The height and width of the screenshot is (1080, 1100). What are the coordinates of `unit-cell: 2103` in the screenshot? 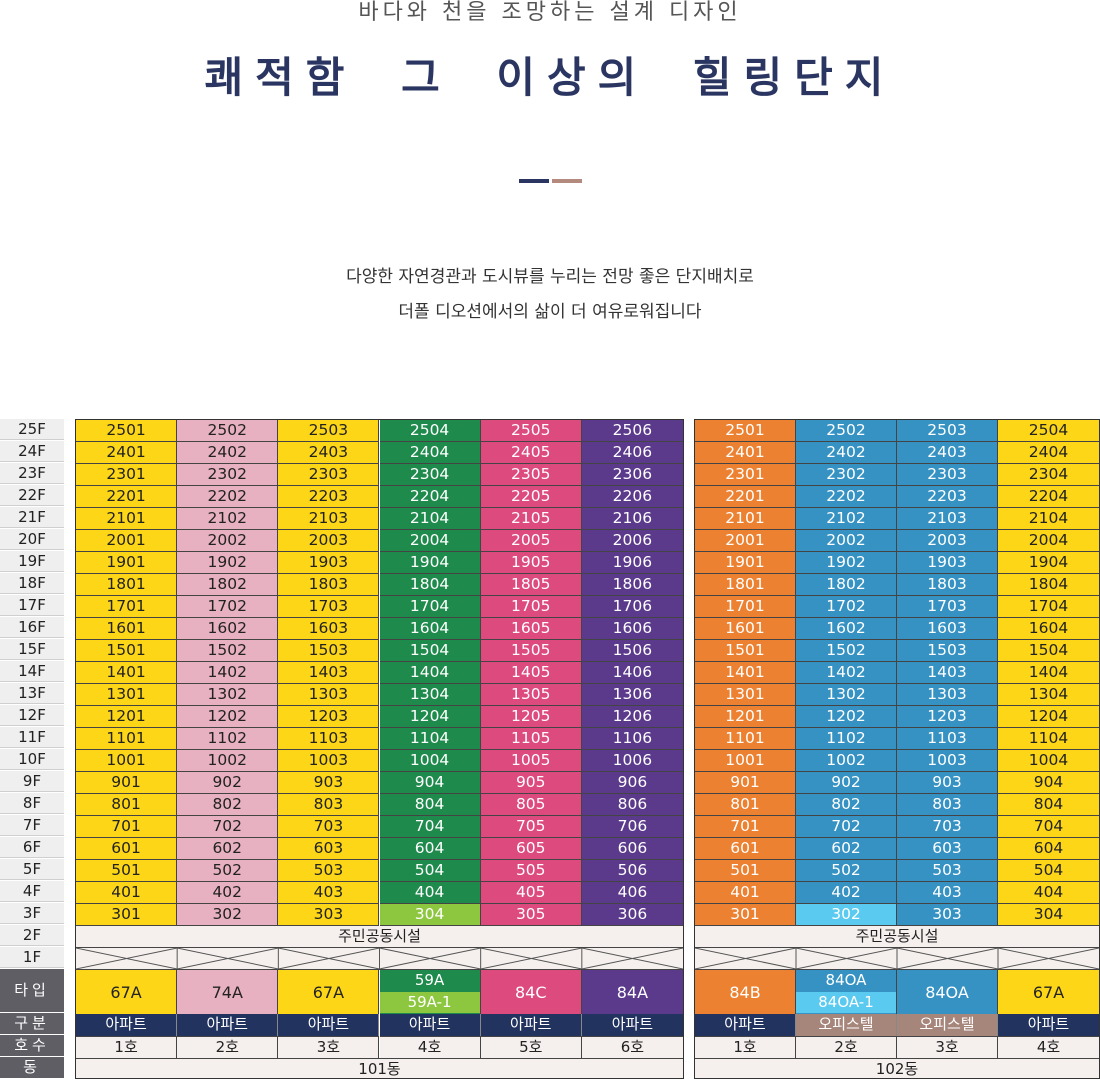 It's located at (329, 519).